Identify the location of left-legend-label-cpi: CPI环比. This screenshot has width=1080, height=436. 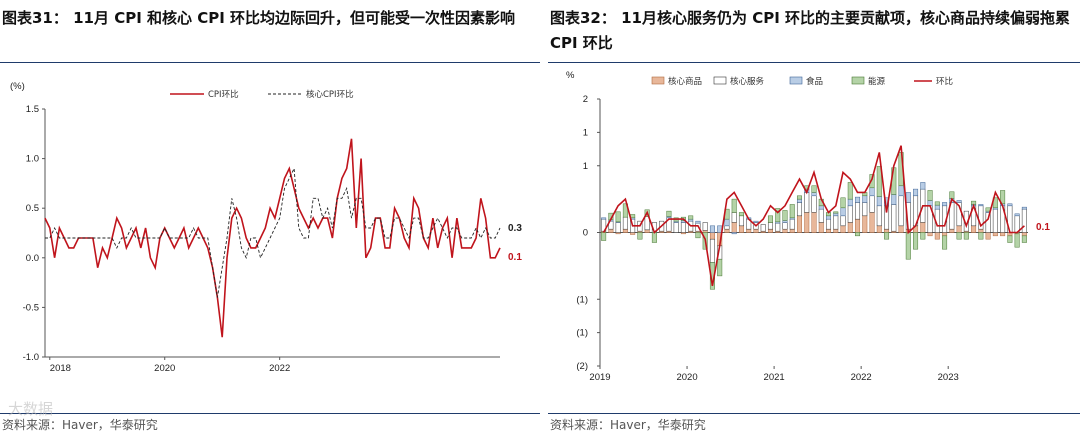
(223, 94).